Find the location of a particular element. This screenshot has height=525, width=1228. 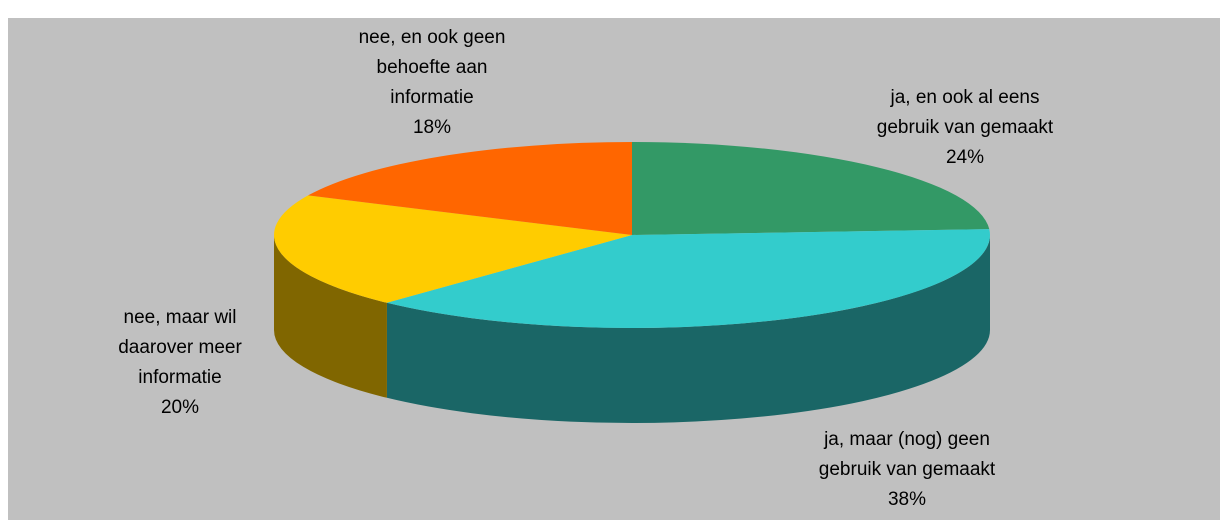

data-label-value: 24% is located at coordinates (965, 157).